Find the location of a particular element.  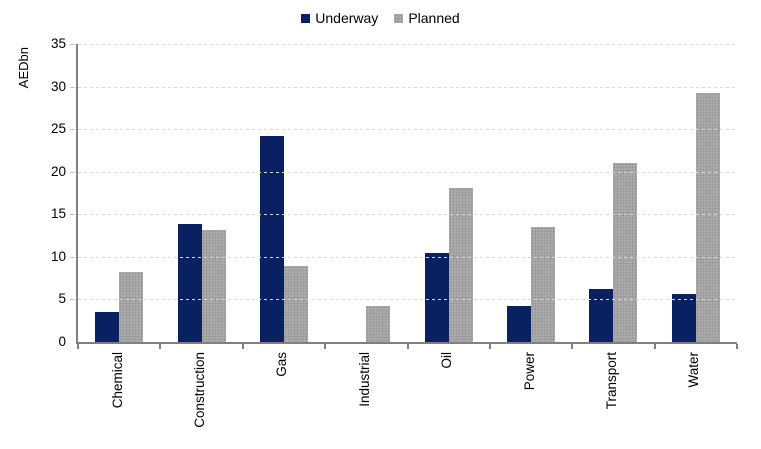

x-label-cell-industrial: Industrial is located at coordinates (364, 399).